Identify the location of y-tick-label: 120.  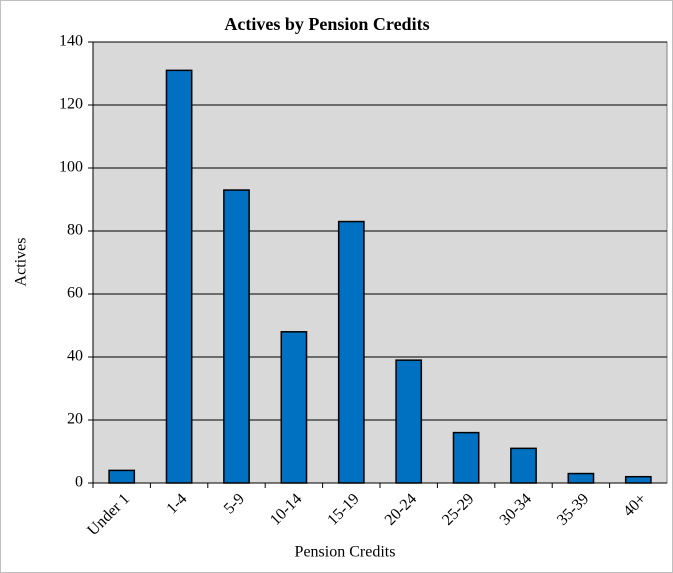
(71, 104).